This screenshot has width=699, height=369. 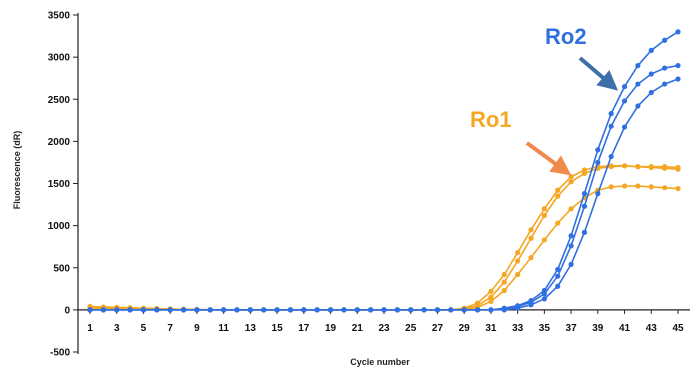 I want to click on x-tick-label: 37, so click(x=572, y=328).